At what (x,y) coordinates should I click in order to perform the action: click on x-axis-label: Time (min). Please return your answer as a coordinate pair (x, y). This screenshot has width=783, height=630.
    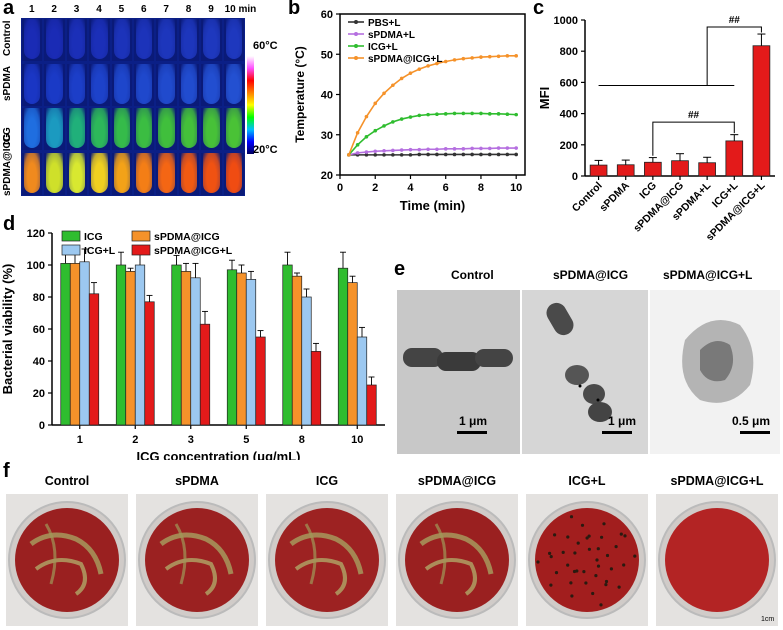
    Looking at the image, I should click on (433, 205).